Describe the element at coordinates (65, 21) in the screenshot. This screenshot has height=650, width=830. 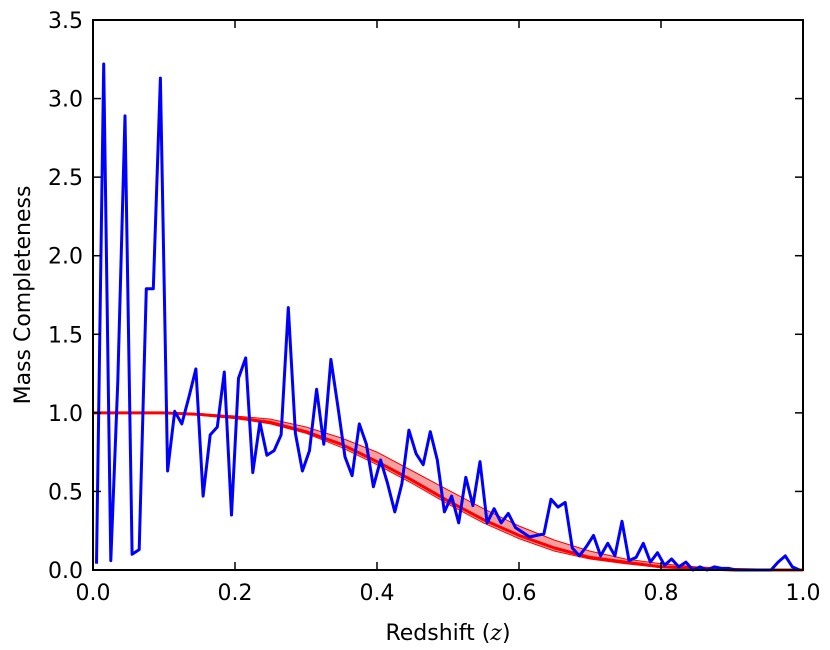
I see `y-tick-label: 3.5` at that location.